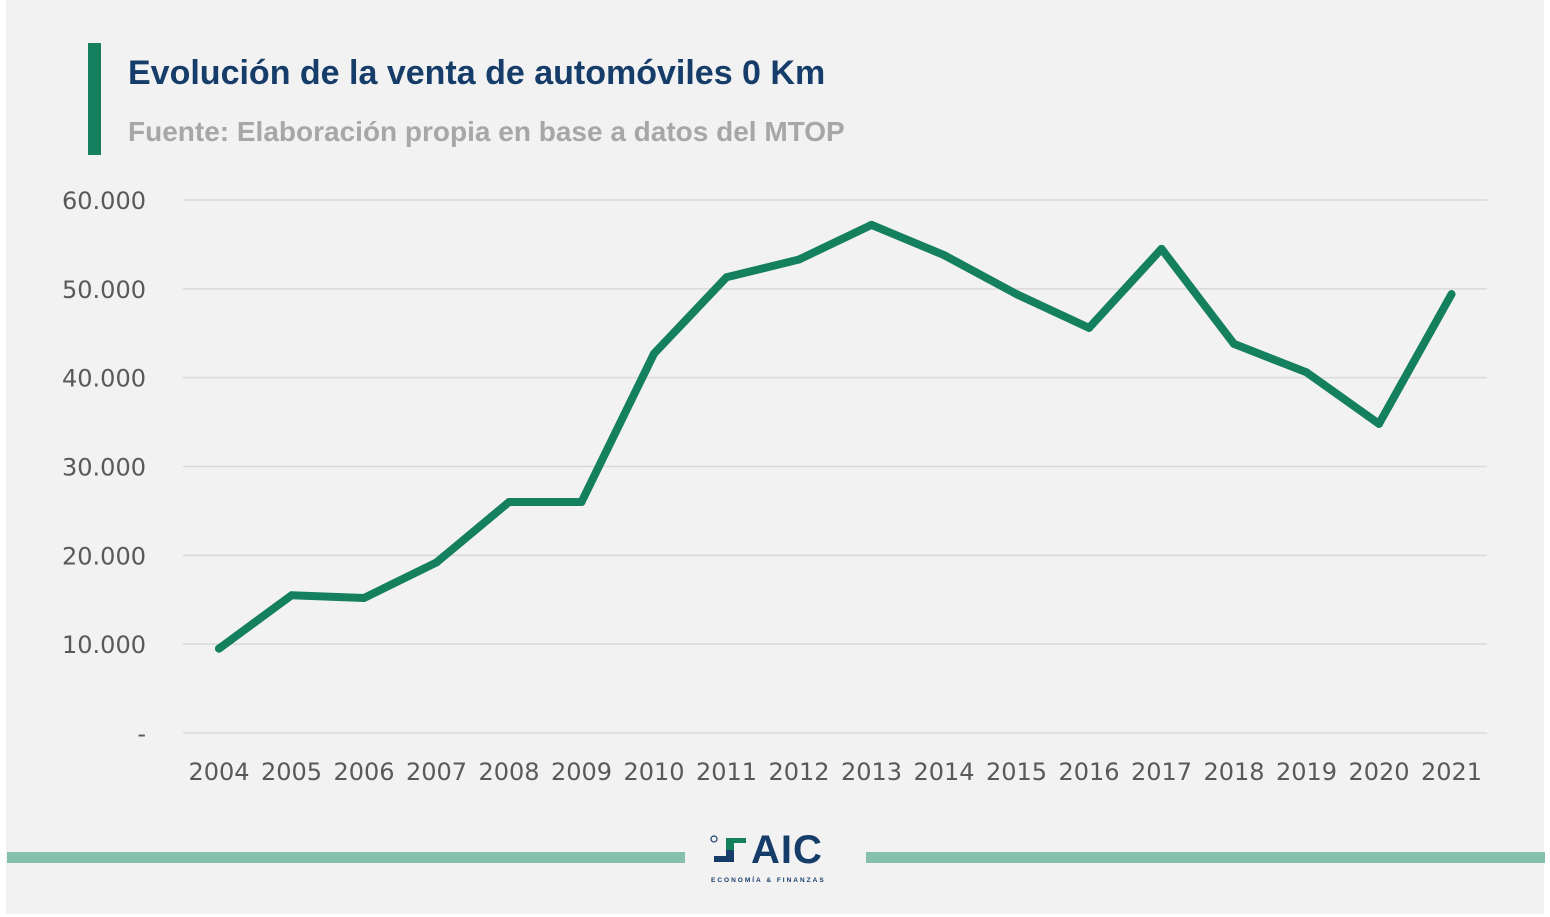 Image resolution: width=1550 pixels, height=917 pixels. Describe the element at coordinates (1161, 772) in the screenshot. I see `x-tick-label: 2017` at that location.